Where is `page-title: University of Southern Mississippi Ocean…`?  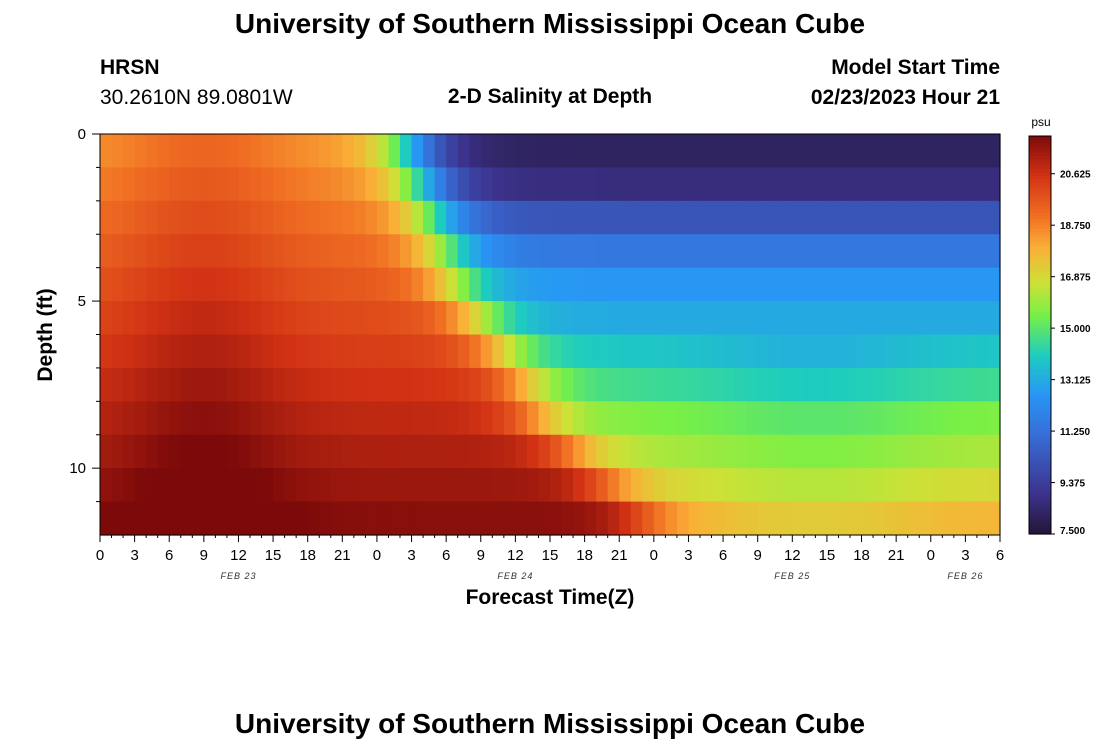 page-title: University of Southern Mississippi Ocean… is located at coordinates (550, 23).